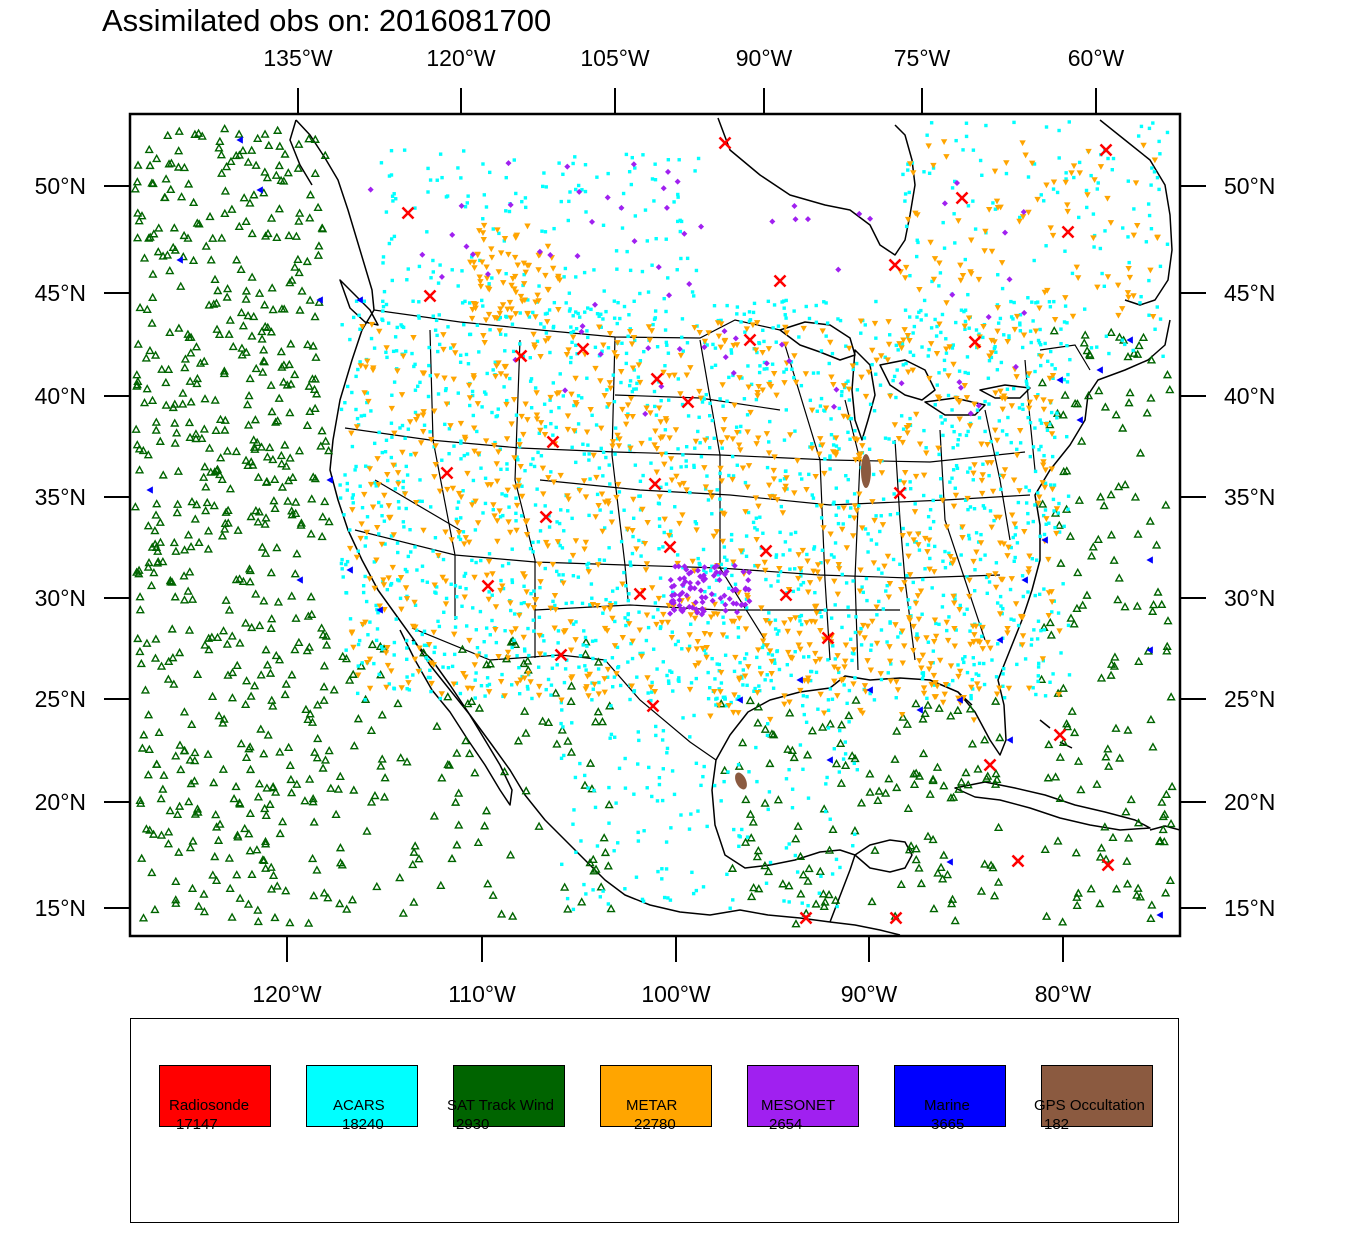 This screenshot has height=1250, width=1350. What do you see at coordinates (215, 1096) in the screenshot?
I see `legend-item-radiosonde` at bounding box center [215, 1096].